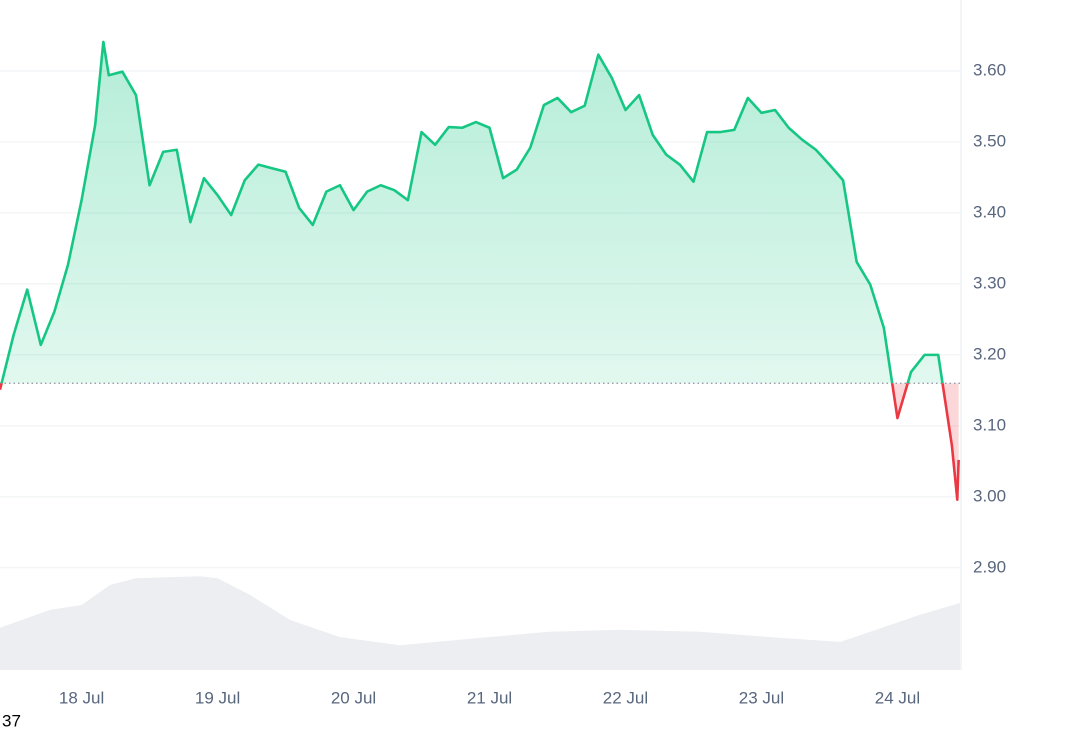 This screenshot has height=738, width=1065. Describe the element at coordinates (489, 697) in the screenshot. I see `x-tick-label: 21 Jul` at that location.